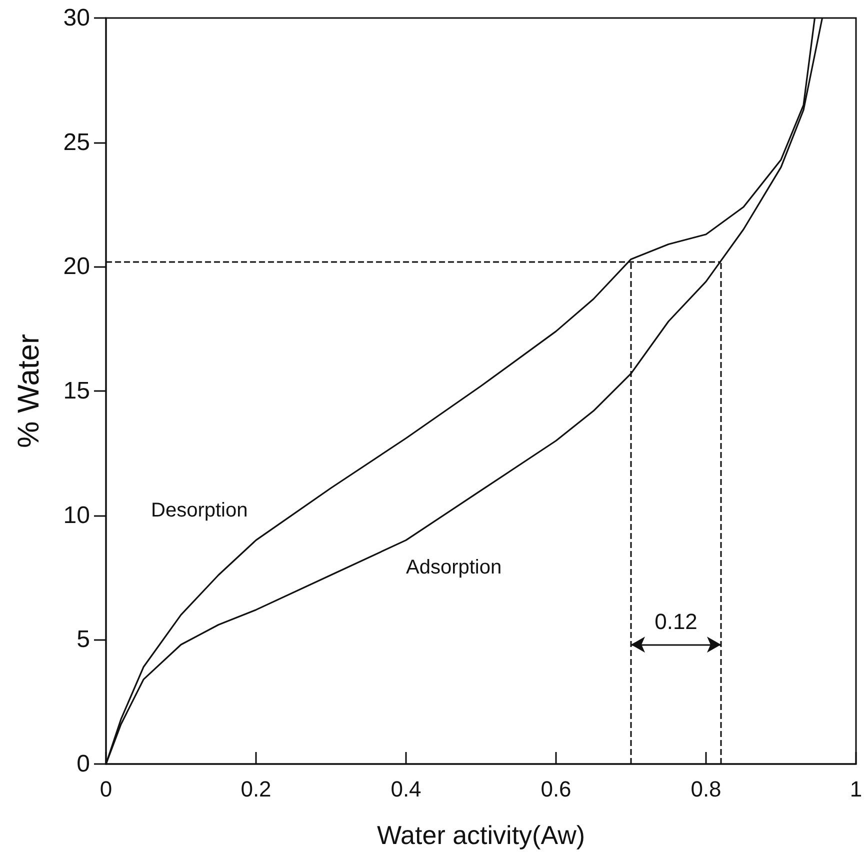 The width and height of the screenshot is (868, 853). Describe the element at coordinates (76, 515) in the screenshot. I see `y-tick-label: 10` at that location.